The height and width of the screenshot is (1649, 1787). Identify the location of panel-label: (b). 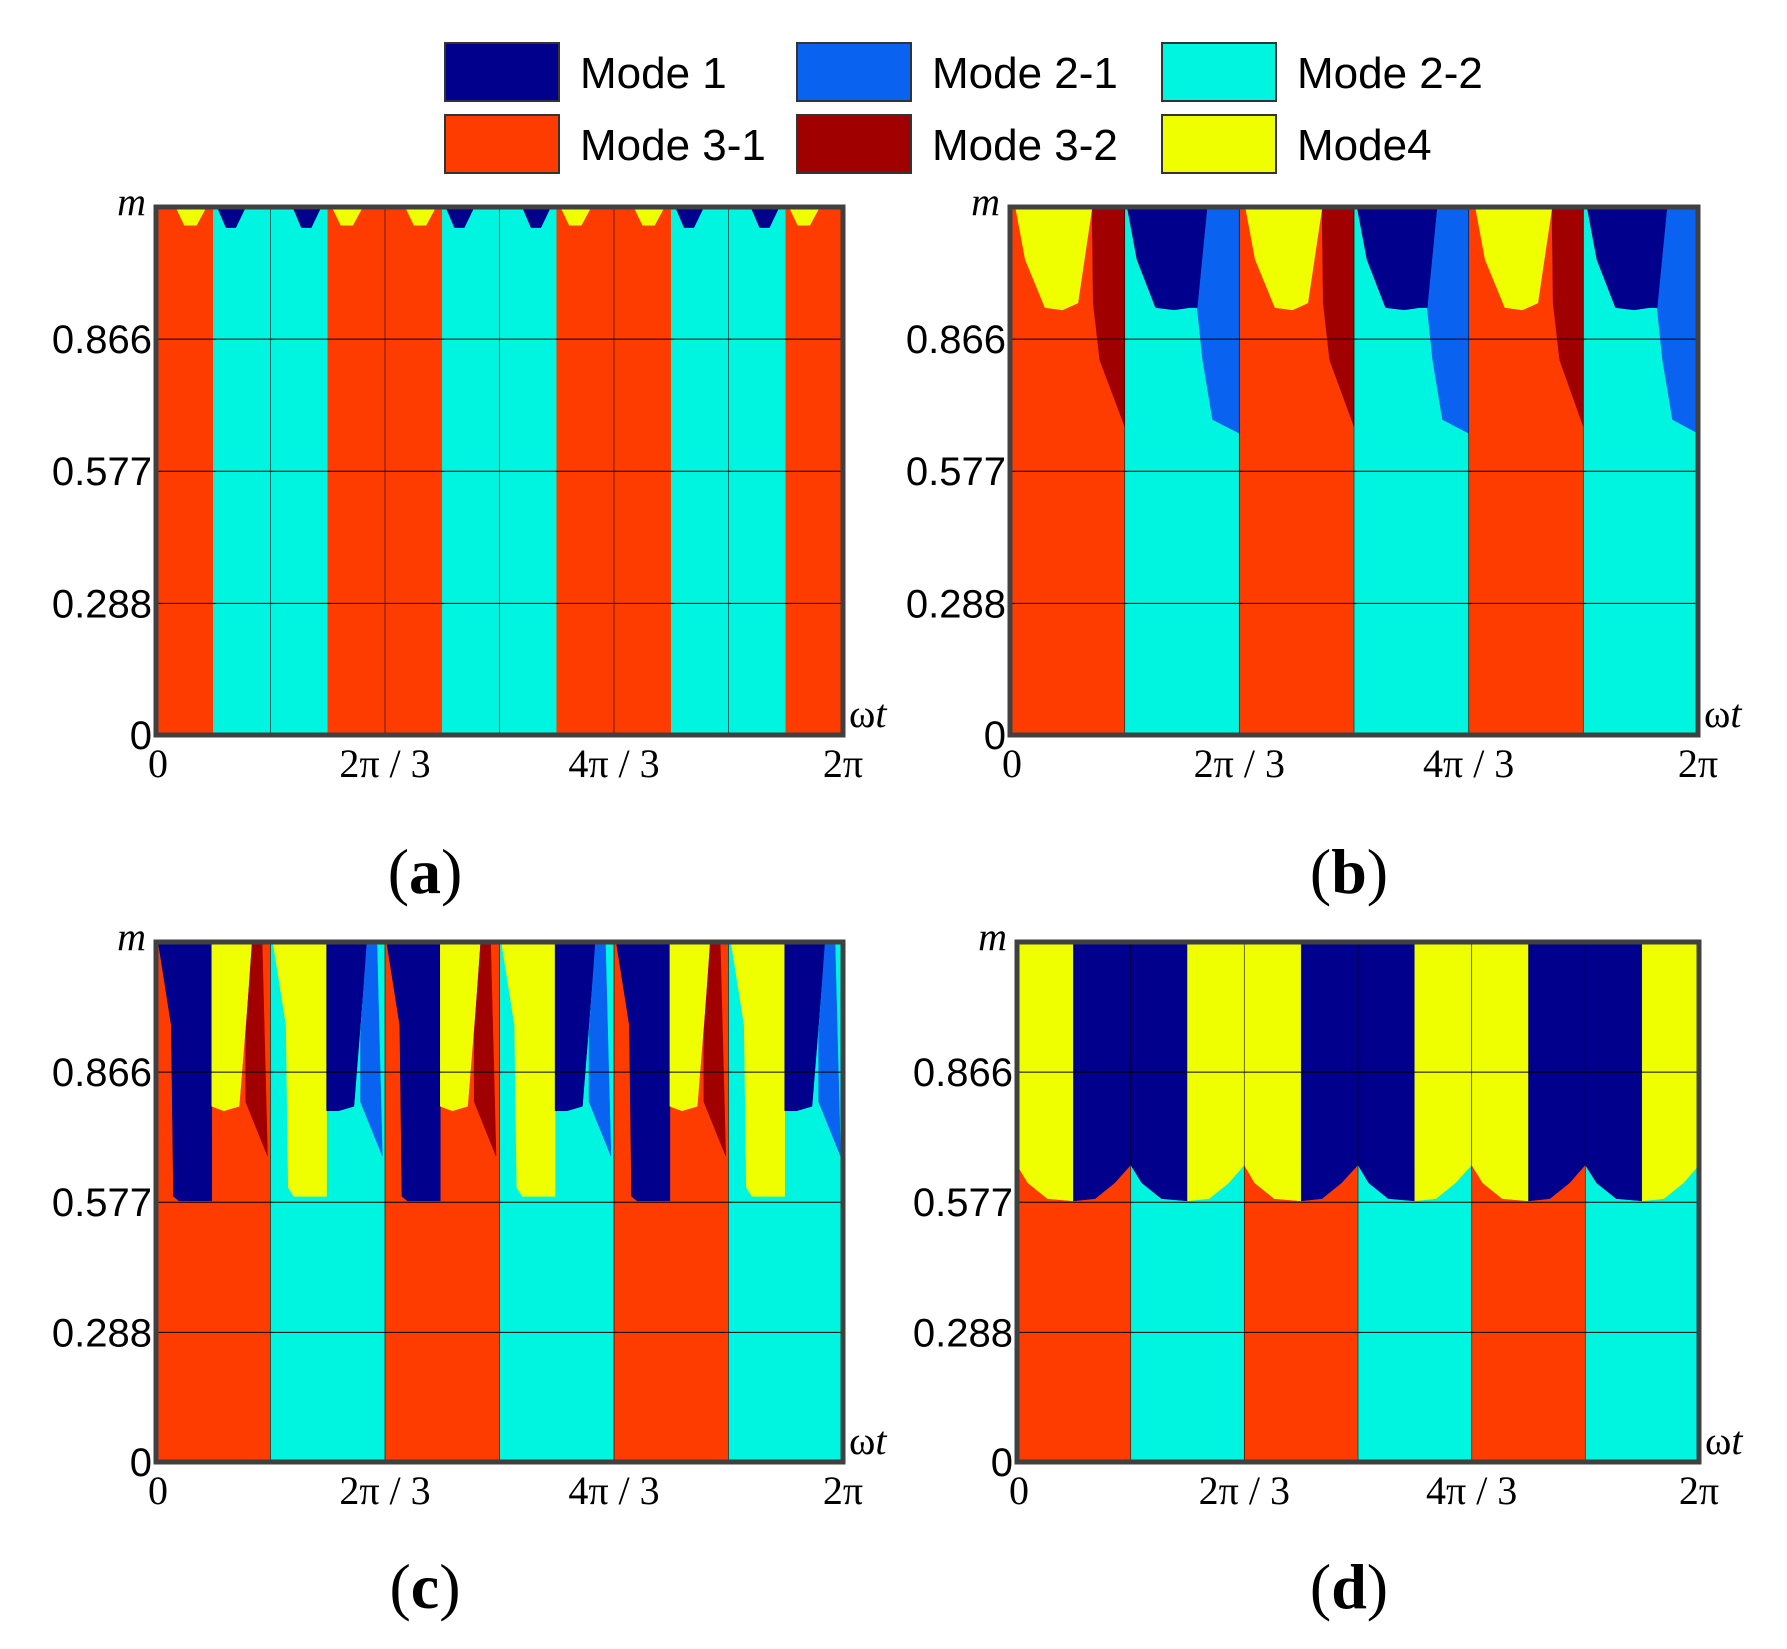
(1349, 871).